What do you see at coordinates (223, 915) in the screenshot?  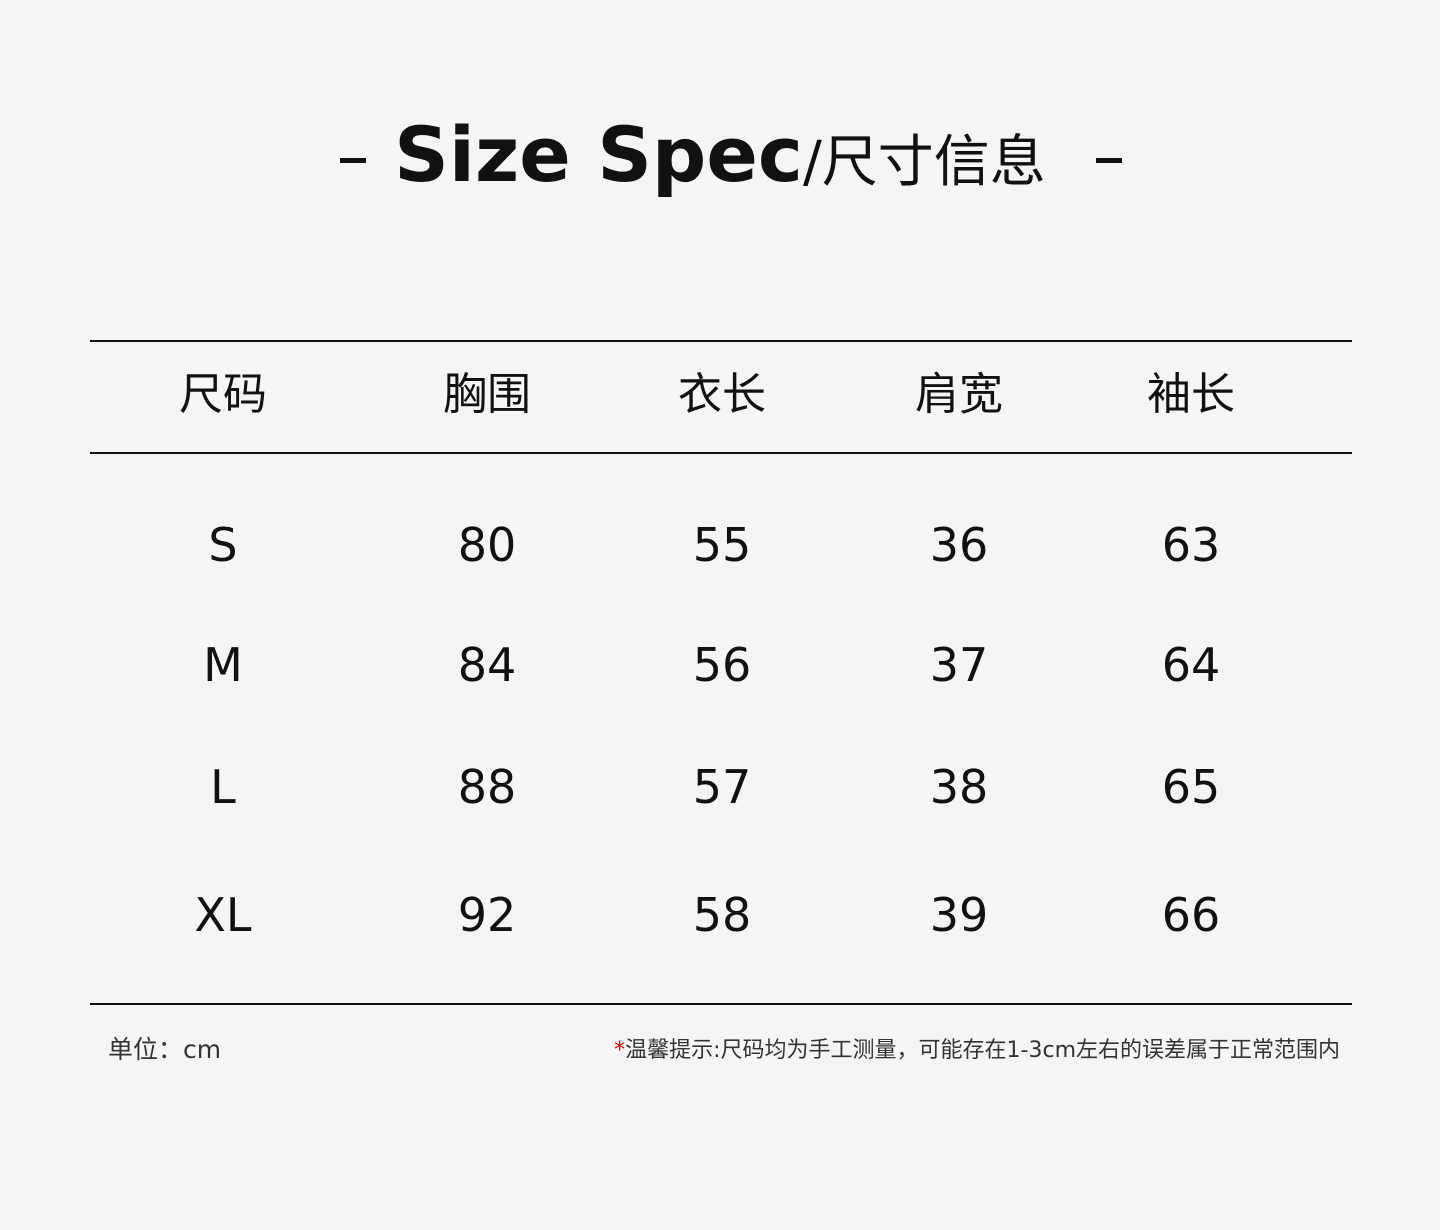 I see `table-cell: XL` at bounding box center [223, 915].